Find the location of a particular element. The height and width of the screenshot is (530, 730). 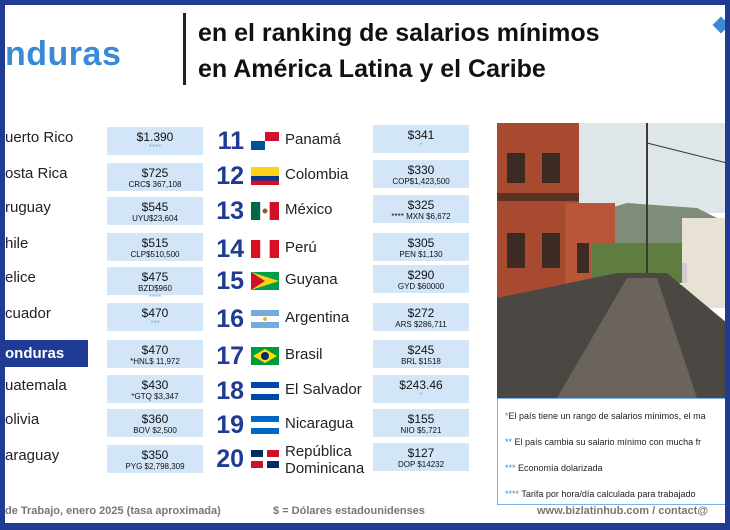

salary-usd: $155 is located at coordinates (421, 419).